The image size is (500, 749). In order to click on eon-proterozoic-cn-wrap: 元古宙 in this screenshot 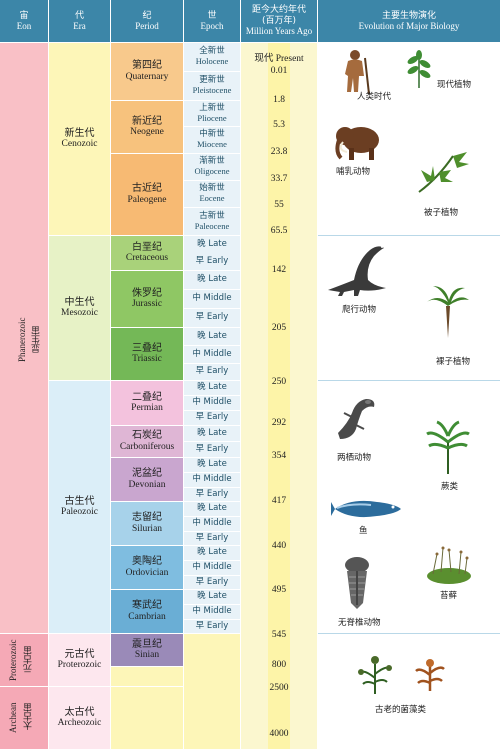, I will do `click(28, 660)`.